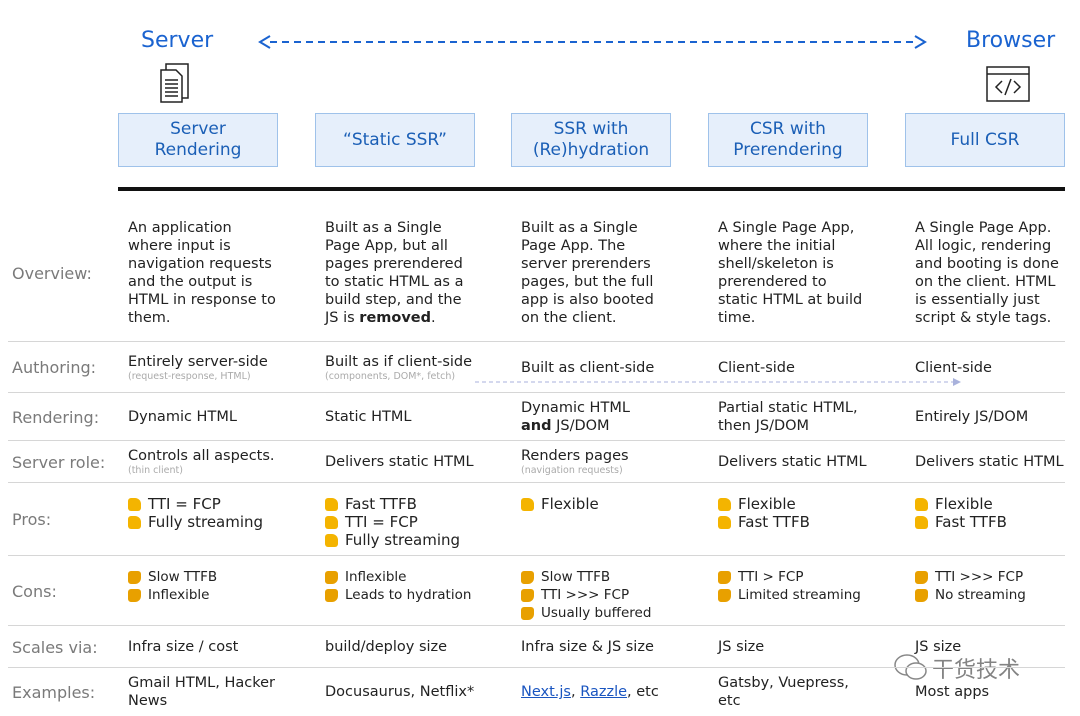  Describe the element at coordinates (203, 595) in the screenshot. I see `list-item: Inflexible` at that location.